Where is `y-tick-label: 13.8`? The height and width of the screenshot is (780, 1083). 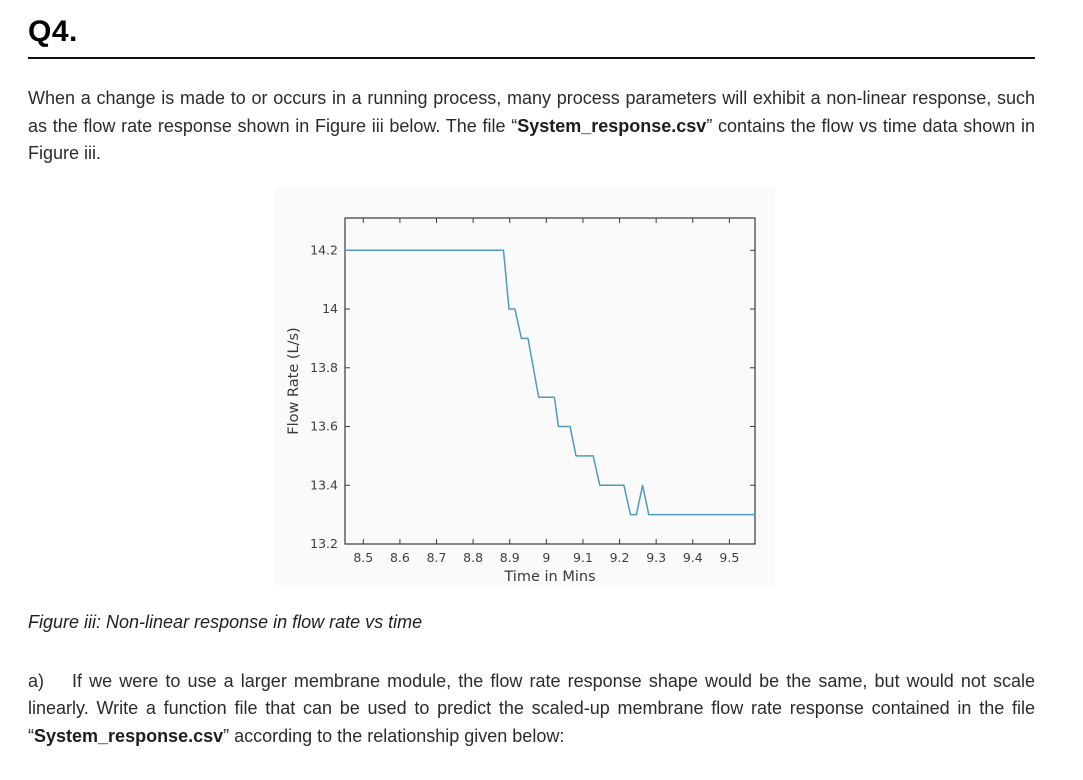 y-tick-label: 13.8 is located at coordinates (324, 367).